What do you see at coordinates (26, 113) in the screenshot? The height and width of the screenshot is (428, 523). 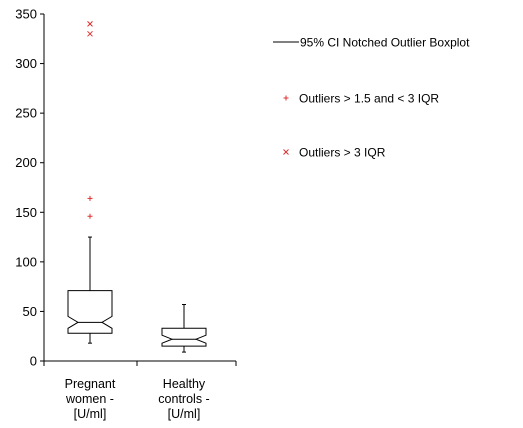 I see `y-tick-label: 250` at bounding box center [26, 113].